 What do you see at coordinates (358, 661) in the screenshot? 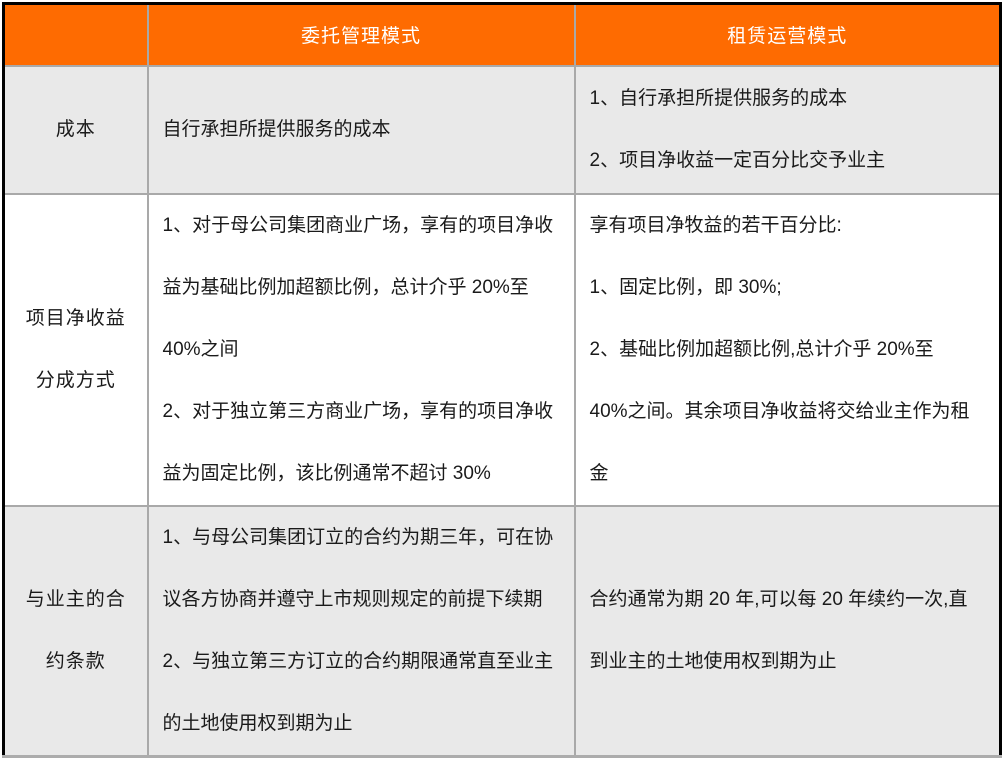
I see `text-line: 2、与独立第三方订立的合约期限通常直至业主` at bounding box center [358, 661].